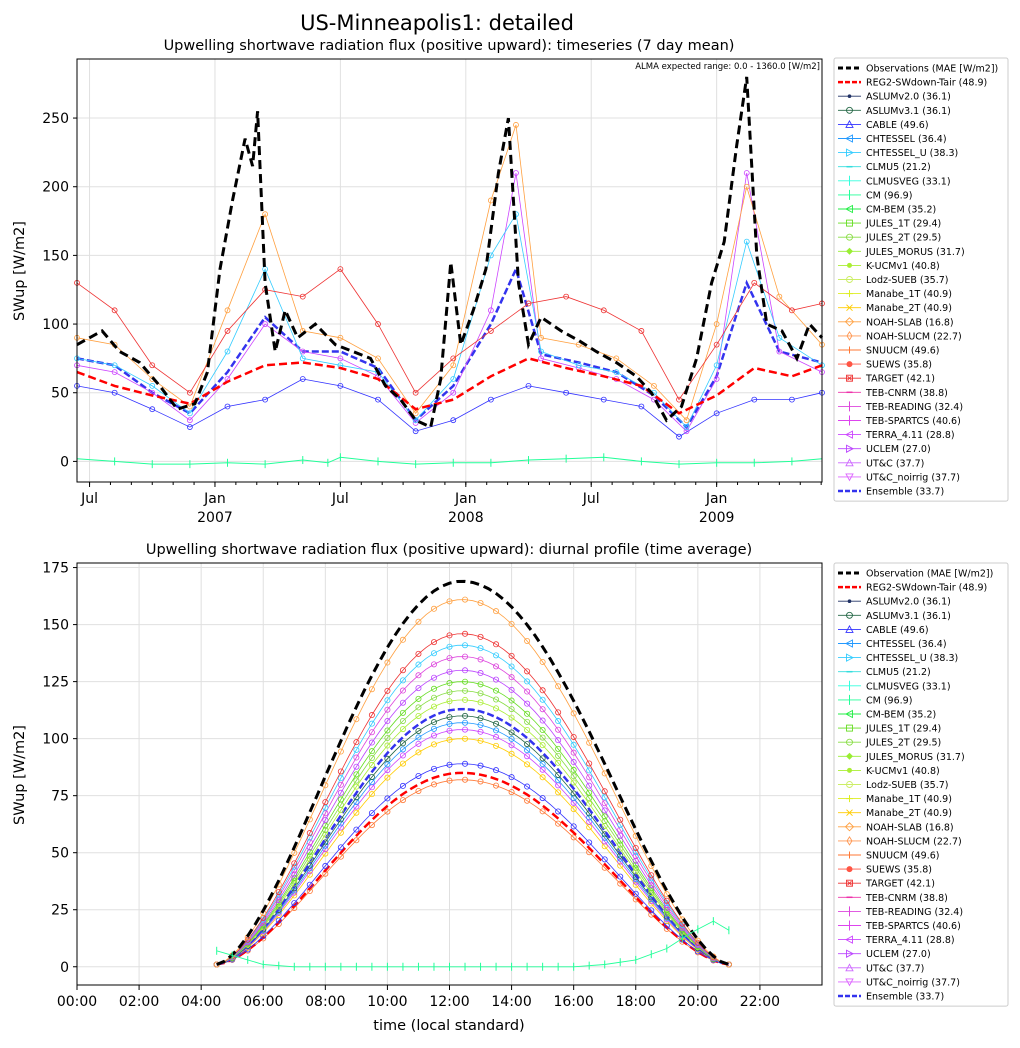 The image size is (1020, 1048). I want to click on legend-label: CM-BEM (35.2), so click(901, 210).